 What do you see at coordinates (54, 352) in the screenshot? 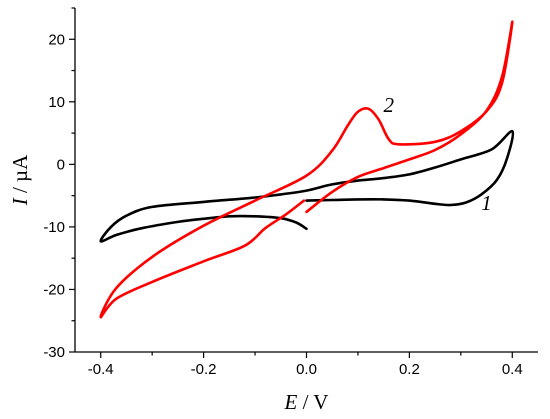
I see `y-tick-label: -30` at bounding box center [54, 352].